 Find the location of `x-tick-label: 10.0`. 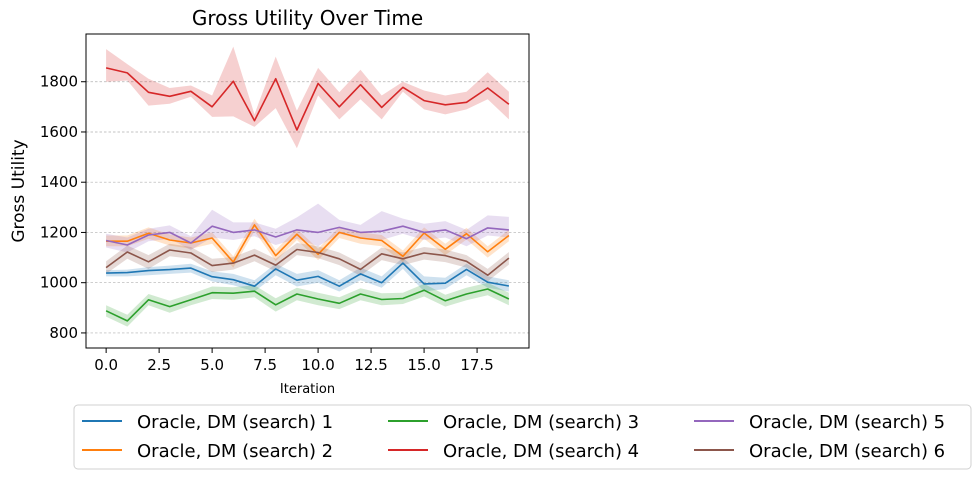

x-tick-label: 10.0 is located at coordinates (317, 365).